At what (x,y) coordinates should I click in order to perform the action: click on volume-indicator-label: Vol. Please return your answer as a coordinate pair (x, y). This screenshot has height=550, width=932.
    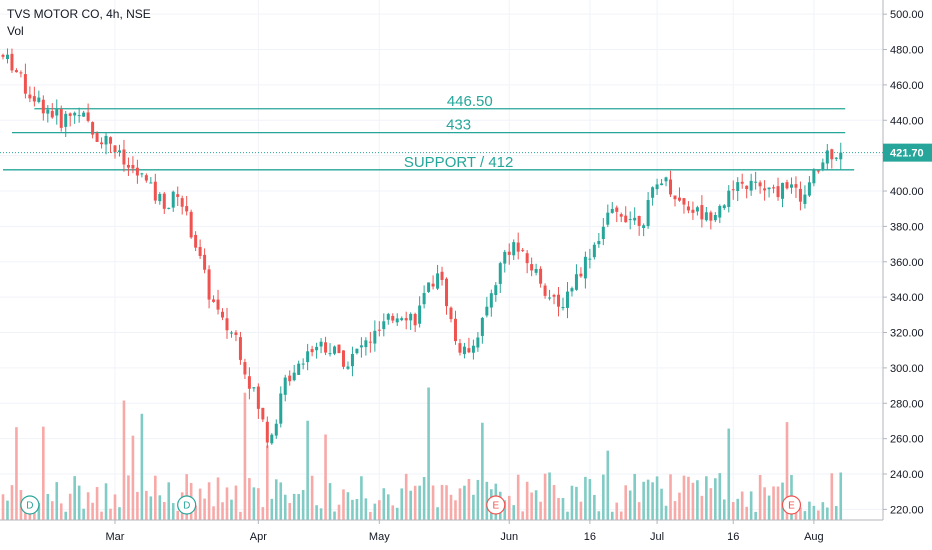
    Looking at the image, I should click on (15, 31).